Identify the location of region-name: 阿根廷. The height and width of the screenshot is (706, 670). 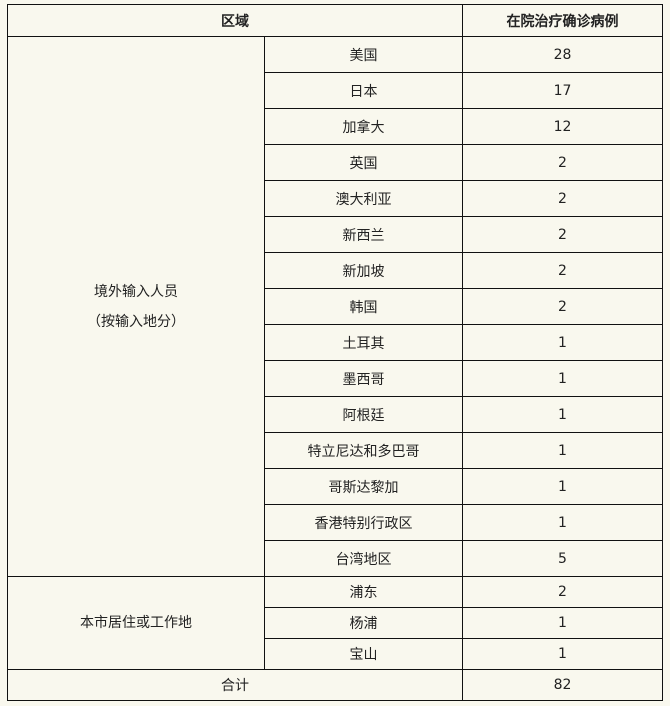
(363, 414).